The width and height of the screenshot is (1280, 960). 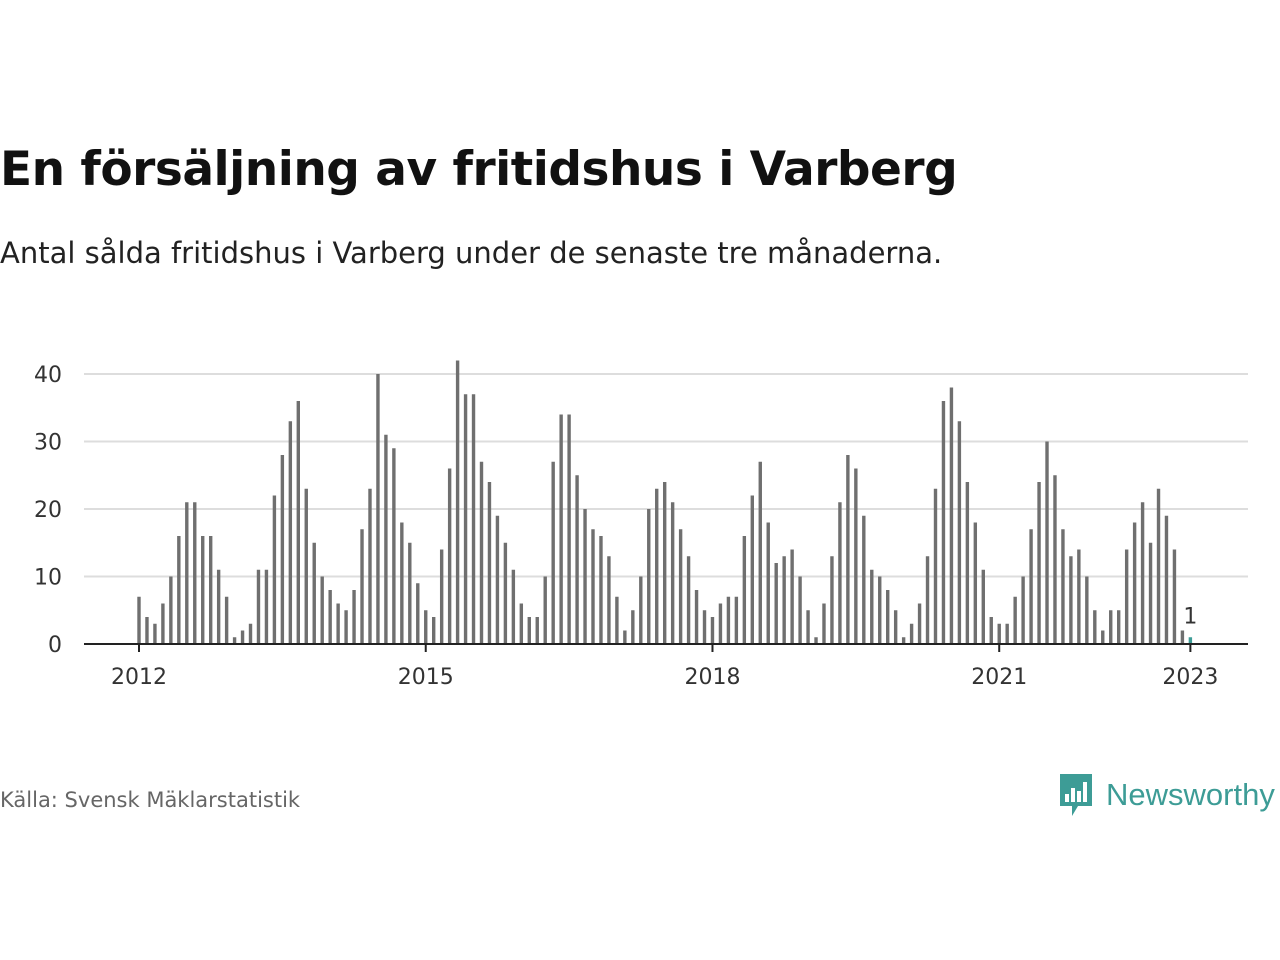 I want to click on brand-logo: Newsworthy, so click(x=1166, y=795).